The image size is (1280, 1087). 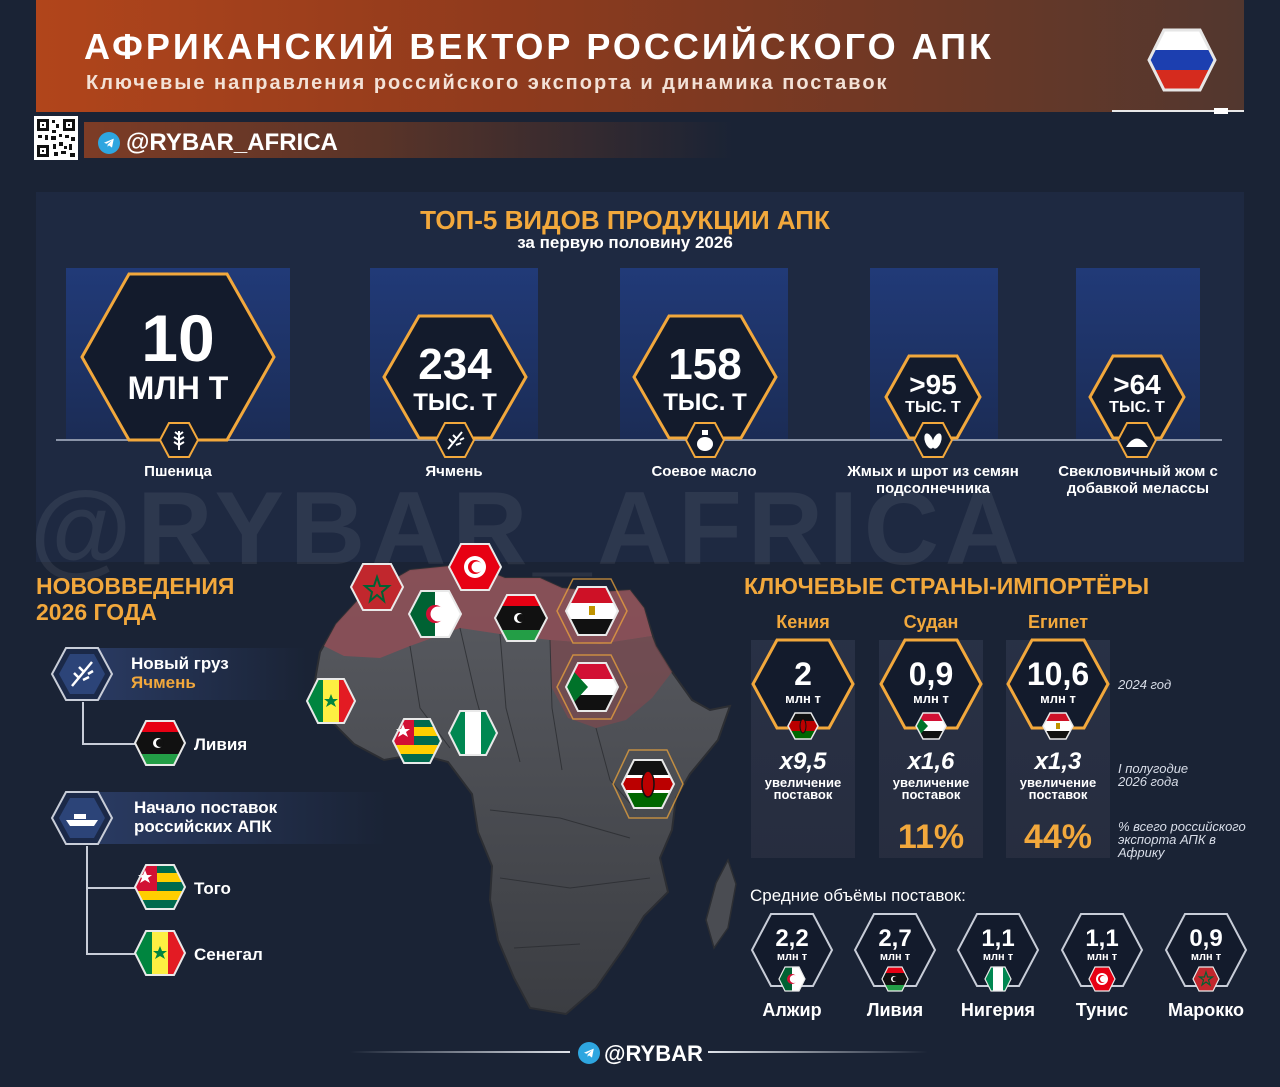 What do you see at coordinates (1058, 788) in the screenshot?
I see `egypt-increase-label: увеличение поставок` at bounding box center [1058, 788].